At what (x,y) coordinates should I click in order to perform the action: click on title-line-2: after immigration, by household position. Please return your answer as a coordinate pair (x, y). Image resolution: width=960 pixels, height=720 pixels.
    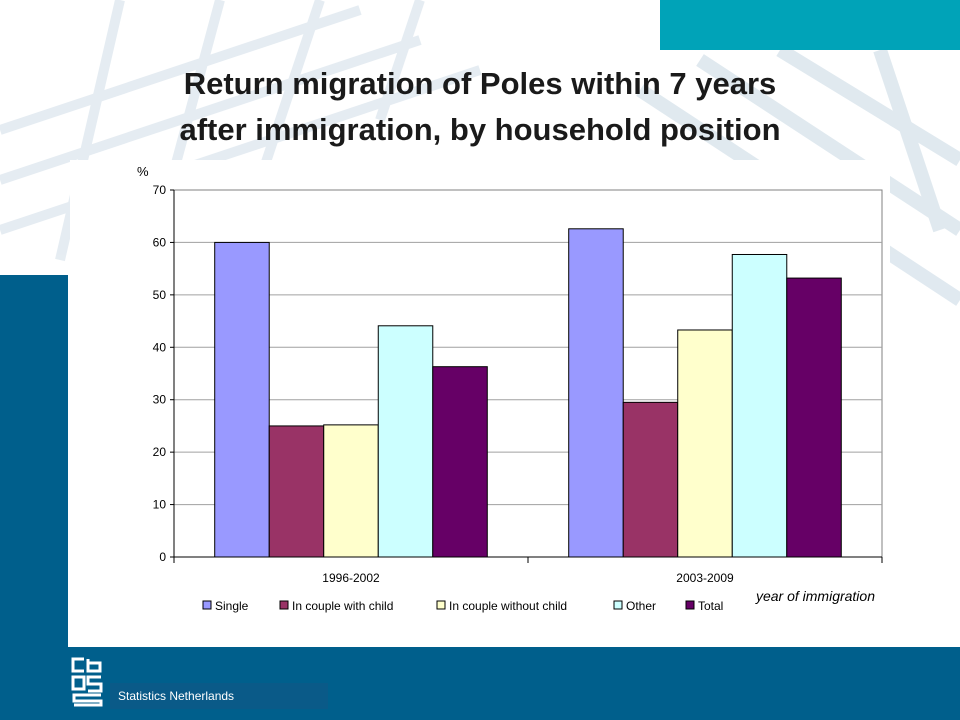
    Looking at the image, I should click on (480, 129).